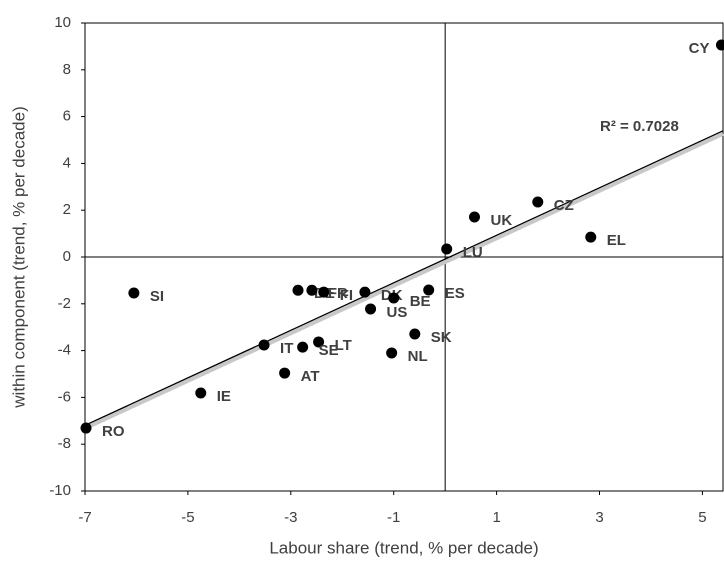  What do you see at coordinates (397, 312) in the screenshot?
I see `point-label: US` at bounding box center [397, 312].